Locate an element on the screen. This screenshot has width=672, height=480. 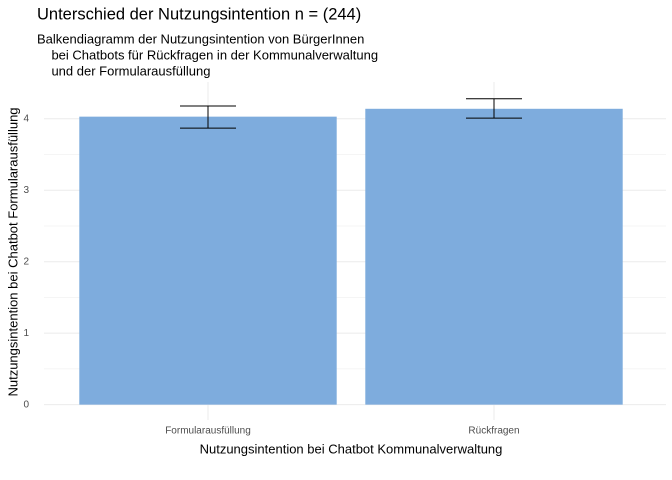
y-tick-label: 0 is located at coordinates (26, 404).